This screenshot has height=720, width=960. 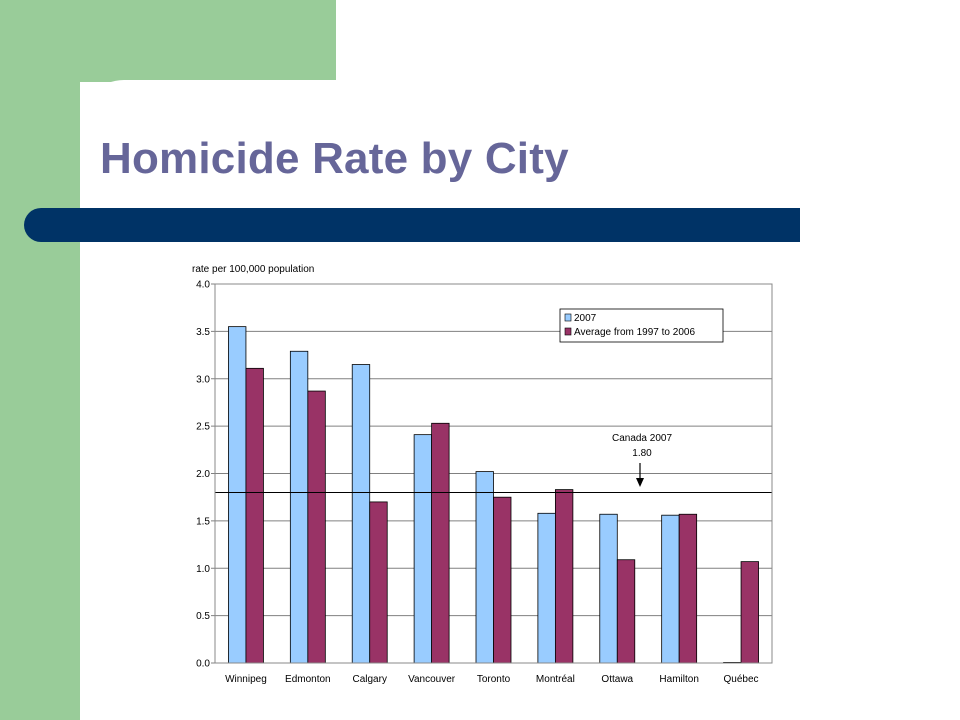 I want to click on x-tick-label: Calgary, so click(x=369, y=679).